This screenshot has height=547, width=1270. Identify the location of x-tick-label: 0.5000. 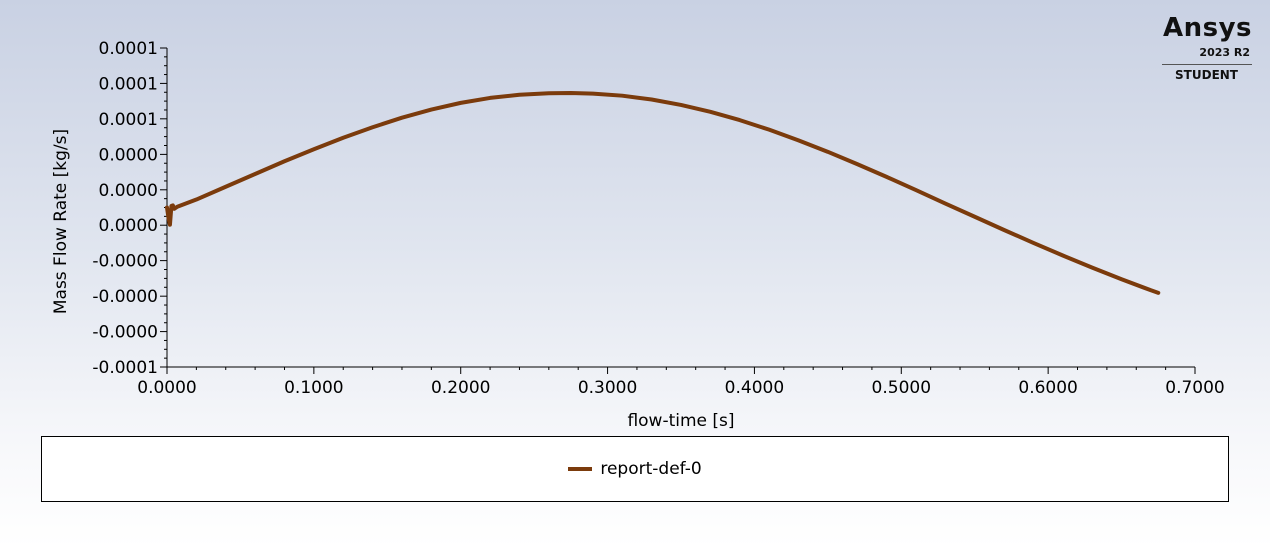
(901, 388).